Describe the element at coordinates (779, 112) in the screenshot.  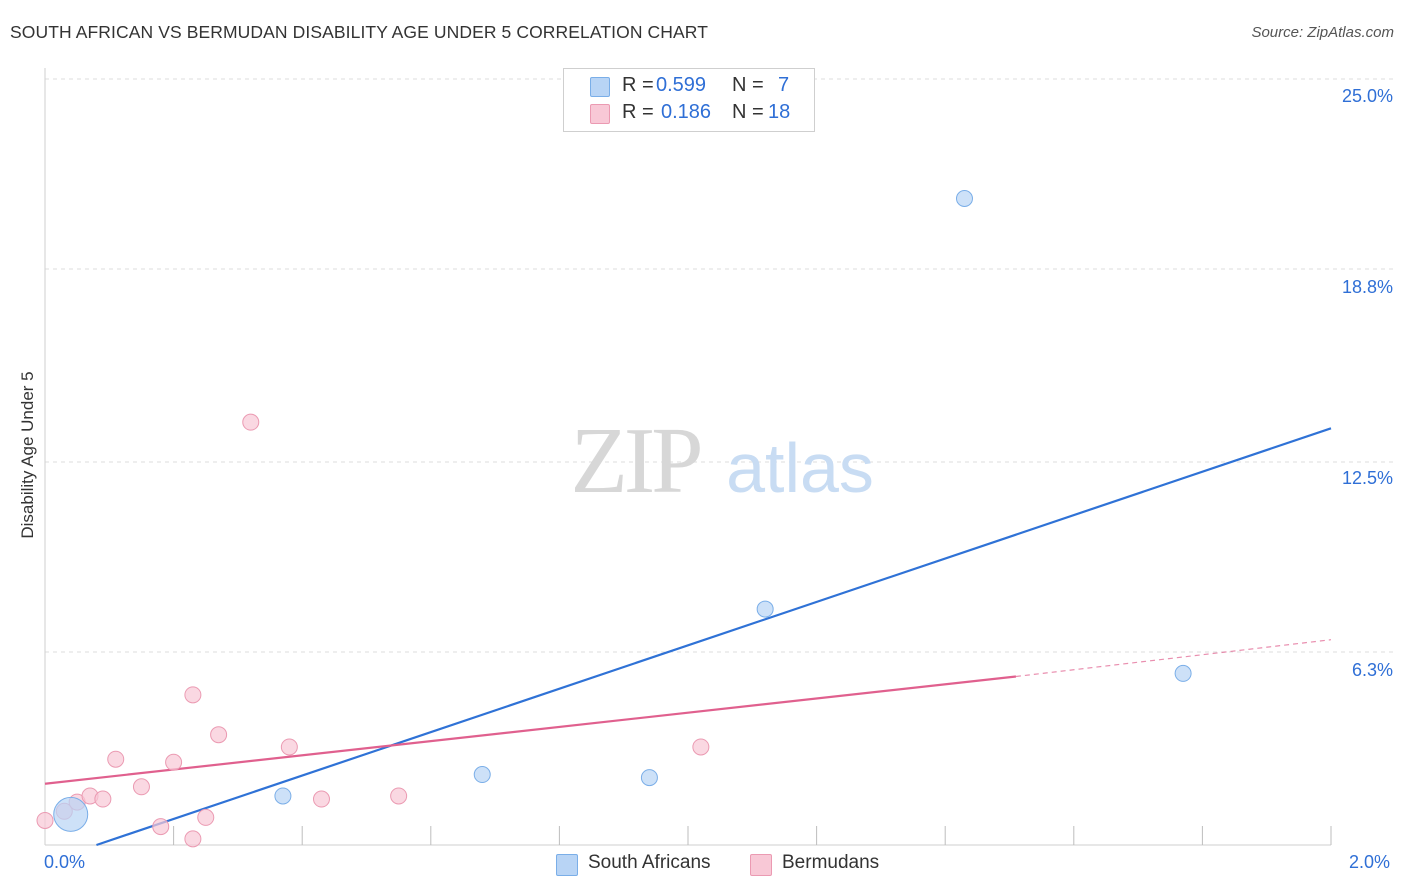
I see `legend-n-value: 18` at that location.